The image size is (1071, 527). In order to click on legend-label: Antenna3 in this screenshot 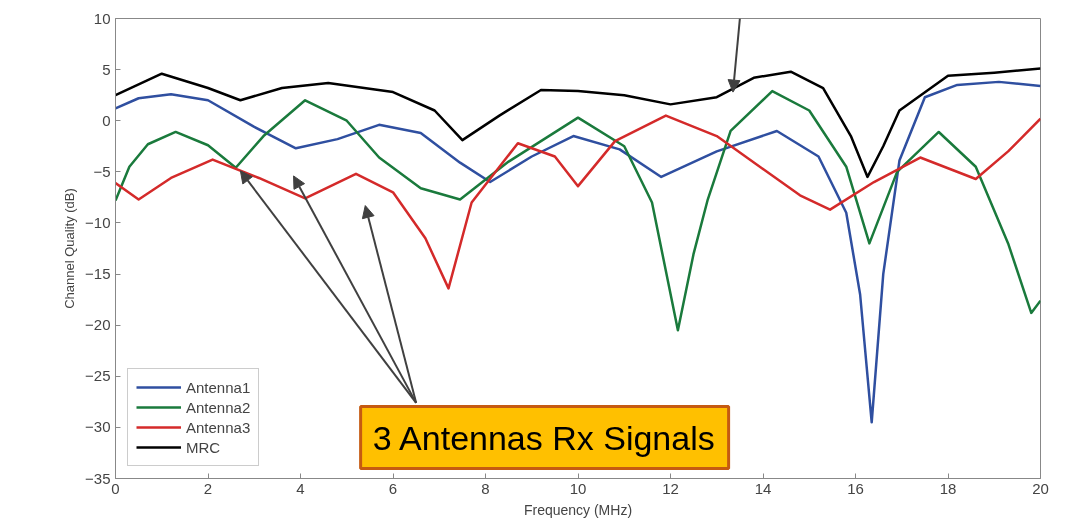, I will do `click(218, 427)`.